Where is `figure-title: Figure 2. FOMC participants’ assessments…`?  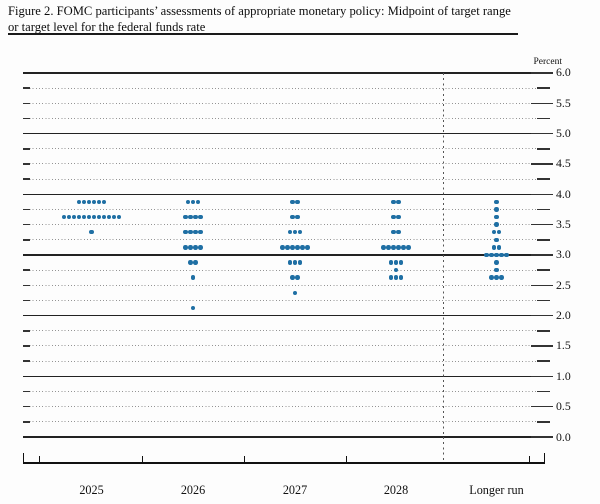 figure-title: Figure 2. FOMC participants’ assessments… is located at coordinates (300, 19).